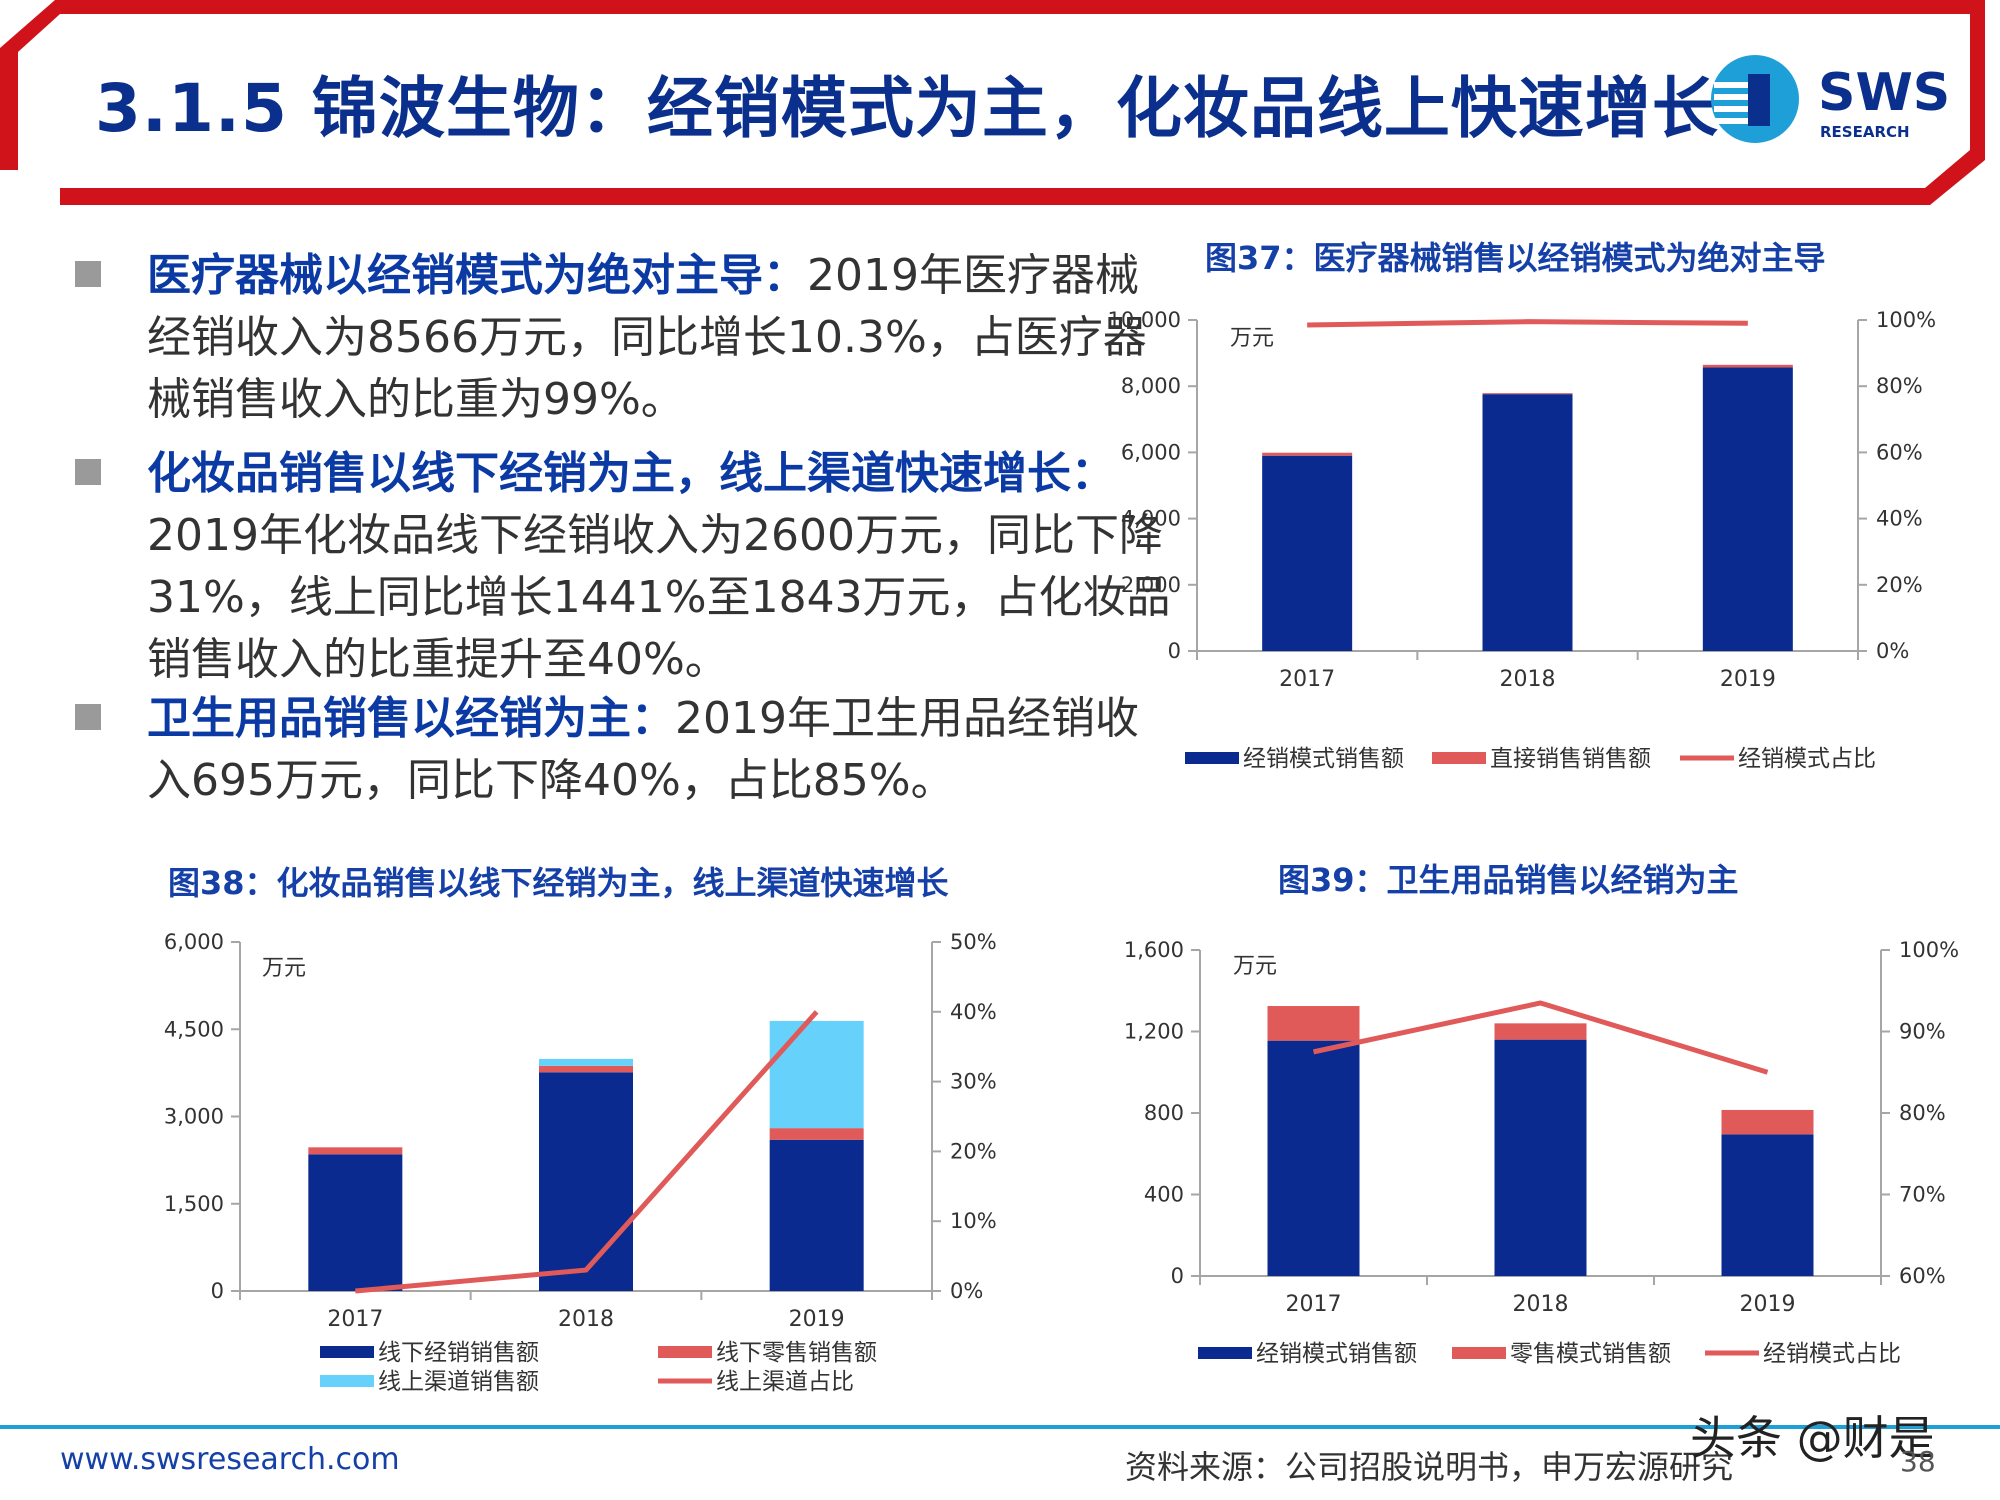 The width and height of the screenshot is (2000, 1500). Describe the element at coordinates (1144, 320) in the screenshot. I see `y-tick-label: 10,000` at that location.